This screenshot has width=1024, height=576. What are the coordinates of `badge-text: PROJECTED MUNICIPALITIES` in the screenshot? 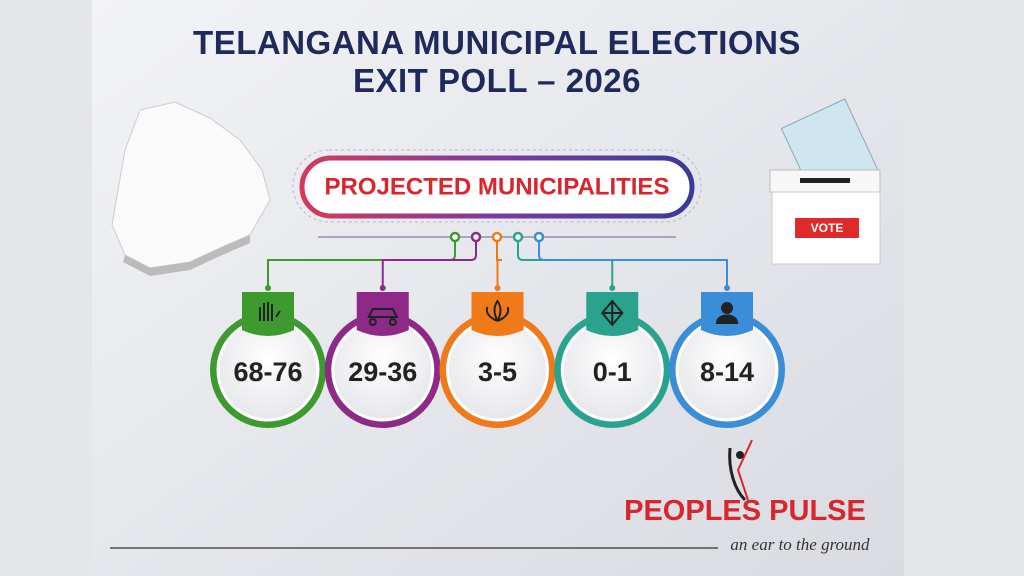 It's located at (497, 186).